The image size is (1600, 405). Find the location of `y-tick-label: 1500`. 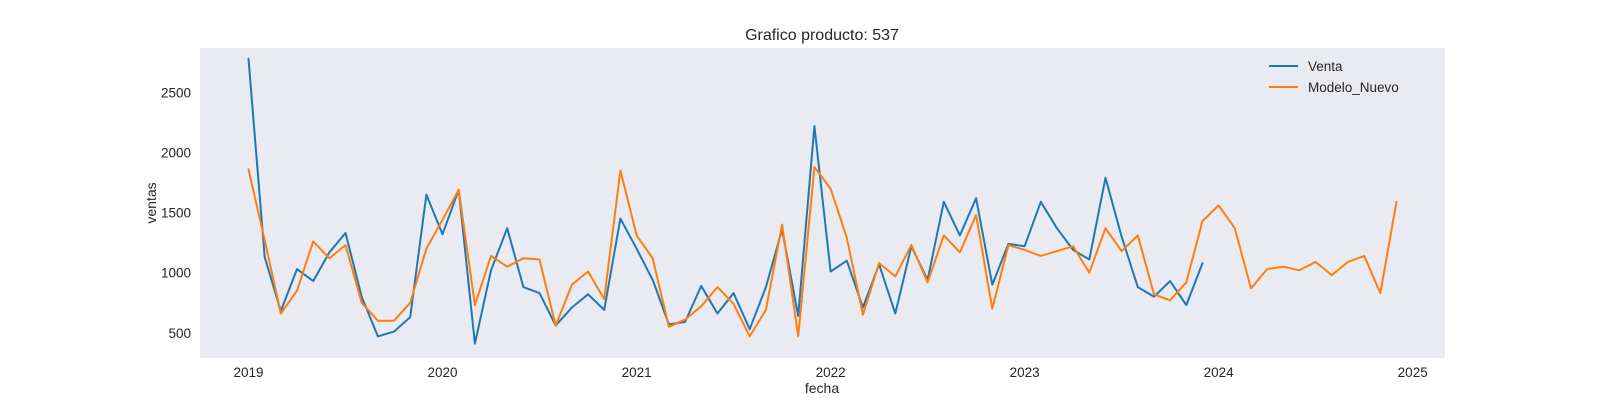

y-tick-label: 1500 is located at coordinates (176, 213).